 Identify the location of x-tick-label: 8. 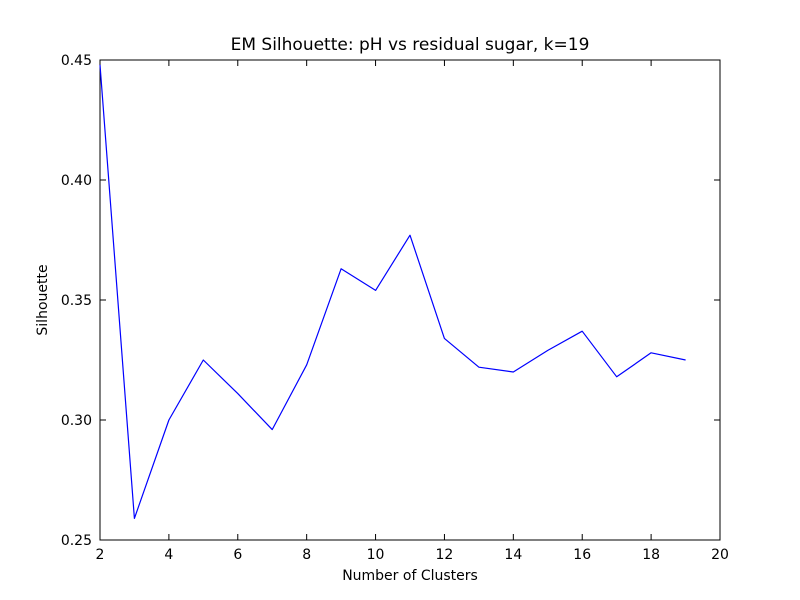
(306, 555).